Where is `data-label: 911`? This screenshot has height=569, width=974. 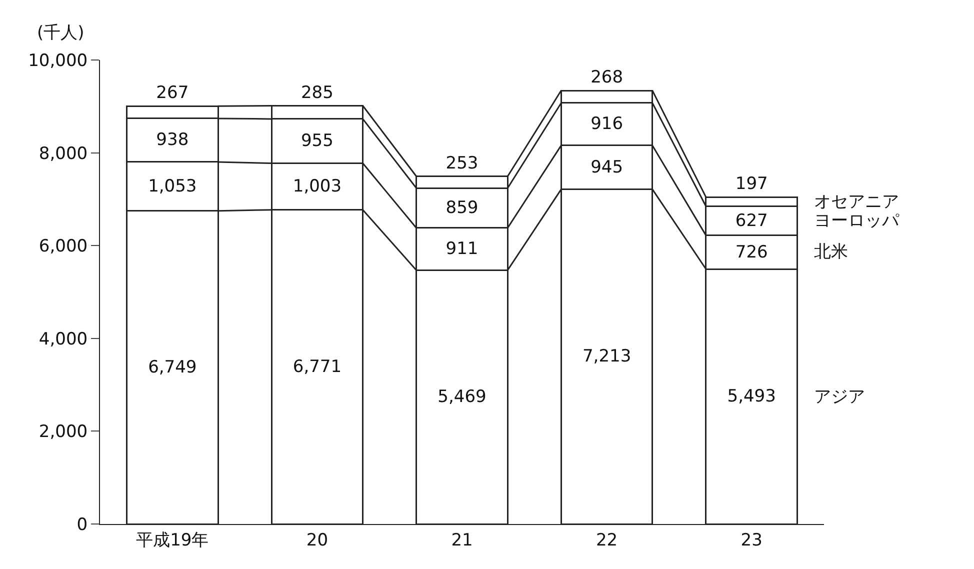 data-label: 911 is located at coordinates (462, 249).